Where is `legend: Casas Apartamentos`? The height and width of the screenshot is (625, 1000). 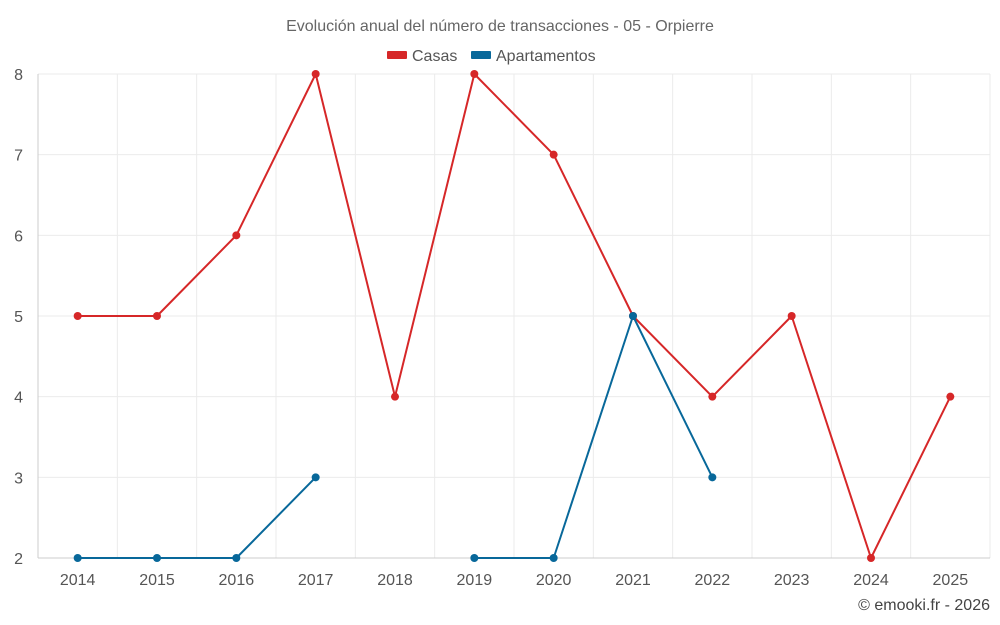 legend: Casas Apartamentos is located at coordinates (491, 56).